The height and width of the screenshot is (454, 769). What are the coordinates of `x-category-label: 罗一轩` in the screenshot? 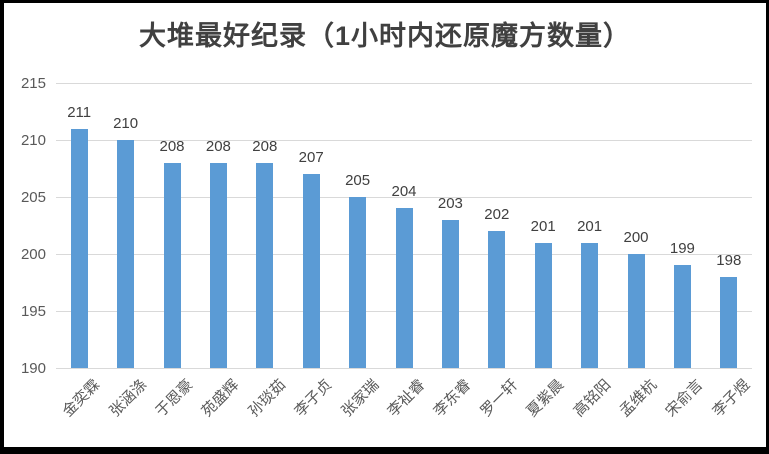 It's located at (499, 398).